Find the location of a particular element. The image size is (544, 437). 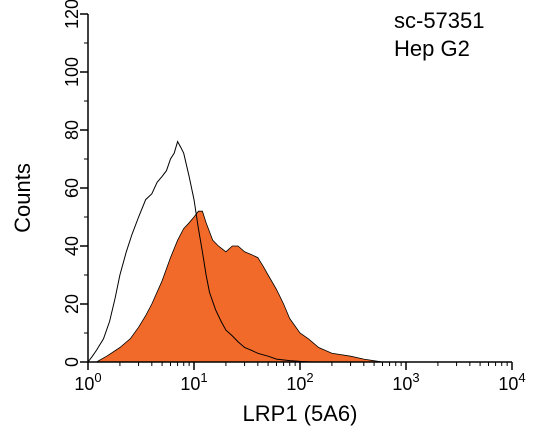

x-axis-title: LRP1 (5A6) is located at coordinates (300, 413).